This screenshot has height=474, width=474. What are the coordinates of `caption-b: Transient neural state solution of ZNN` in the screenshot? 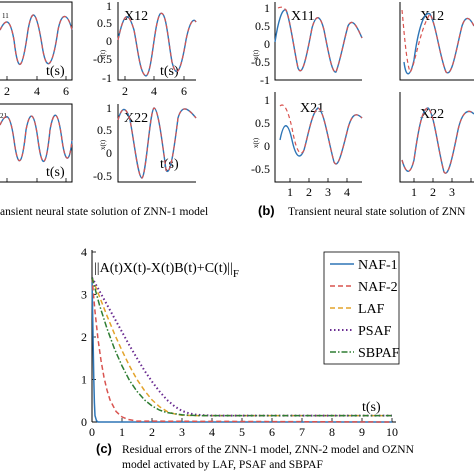 It's located at (377, 212).